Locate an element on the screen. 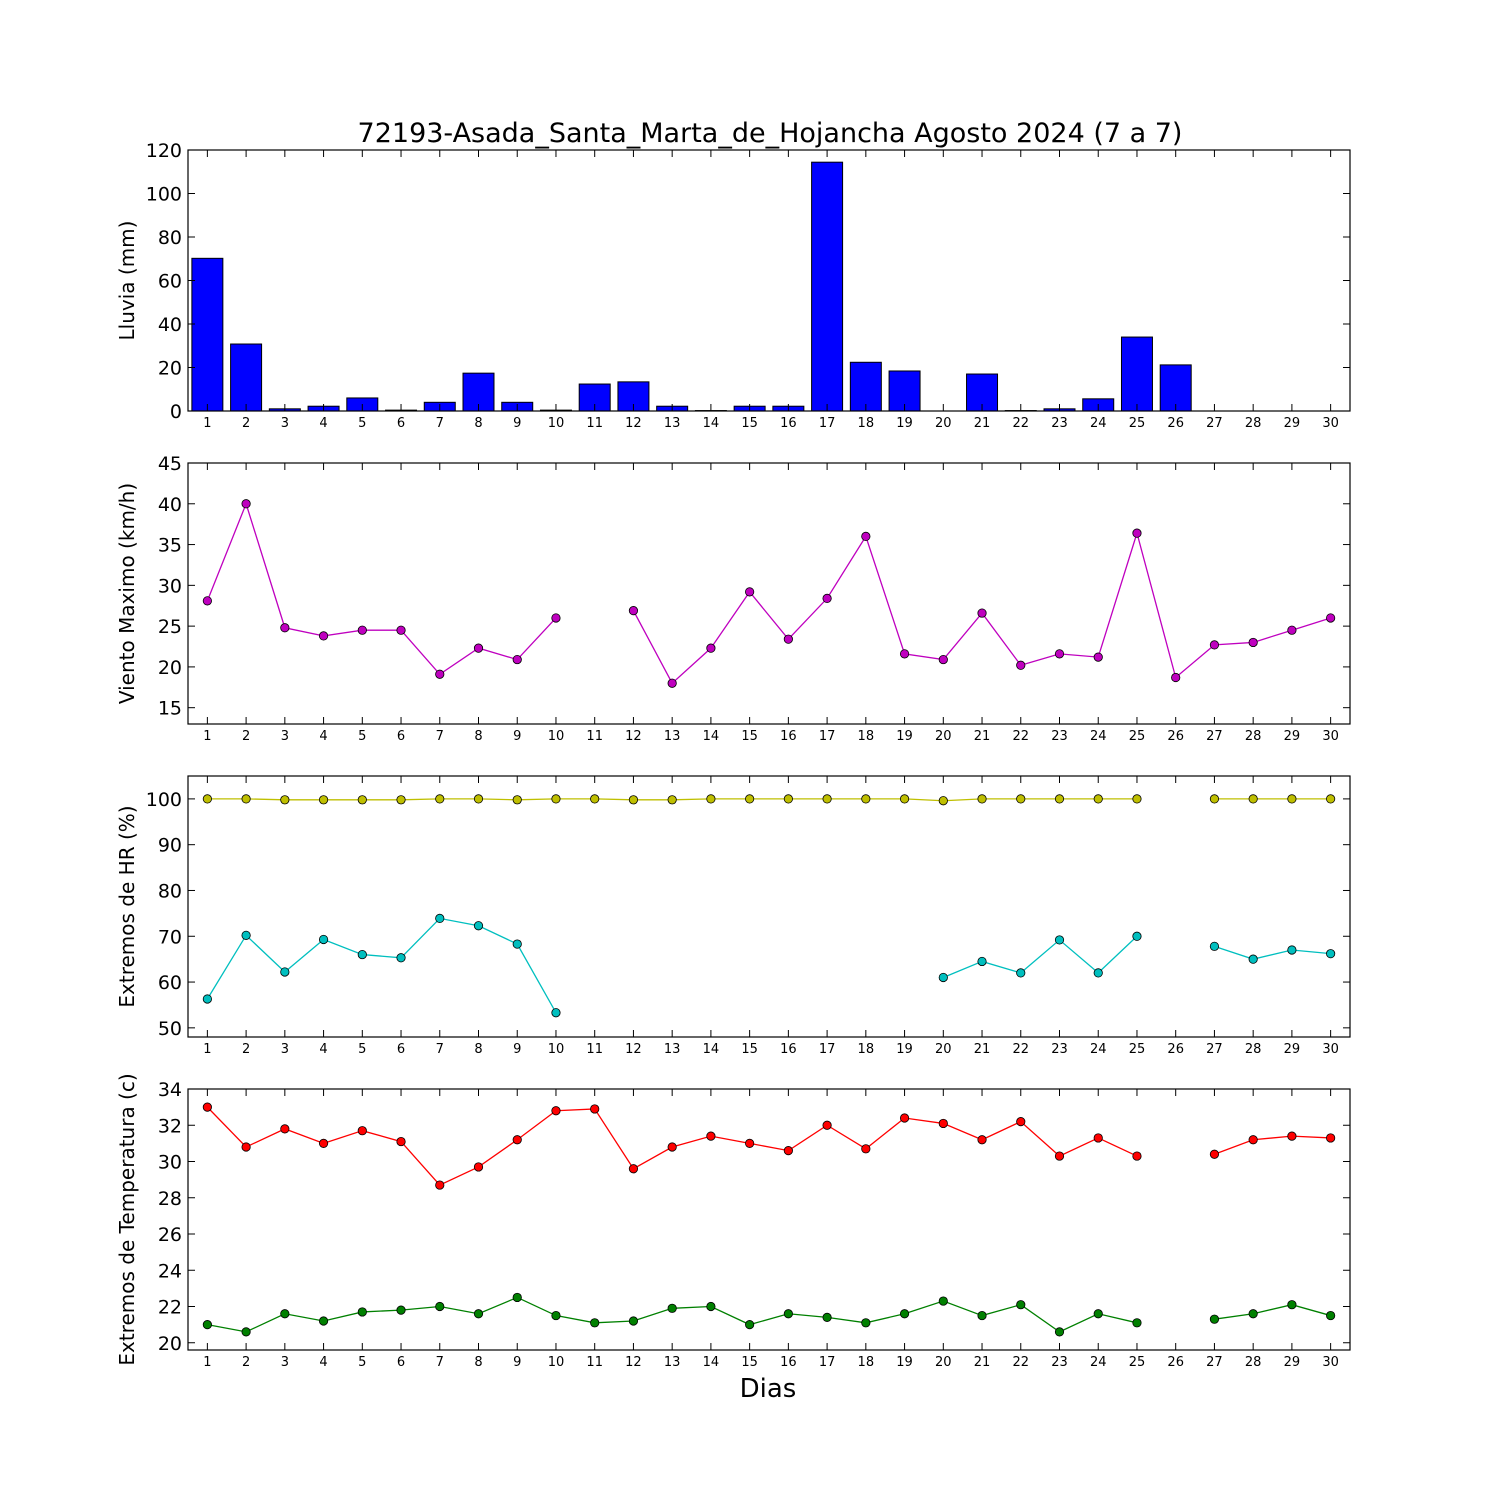  y-tick-label: 30 is located at coordinates (170, 586).